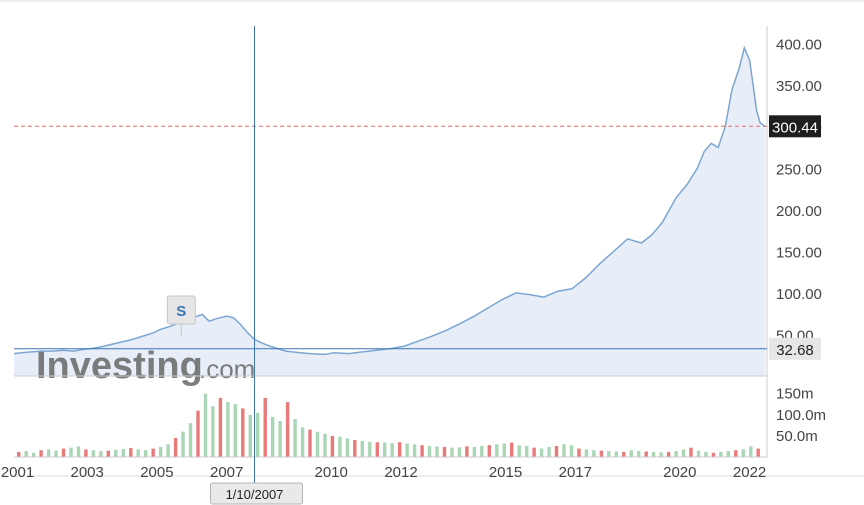 The width and height of the screenshot is (864, 505). Describe the element at coordinates (227, 369) in the screenshot. I see `watermark-suffix: .com` at that location.